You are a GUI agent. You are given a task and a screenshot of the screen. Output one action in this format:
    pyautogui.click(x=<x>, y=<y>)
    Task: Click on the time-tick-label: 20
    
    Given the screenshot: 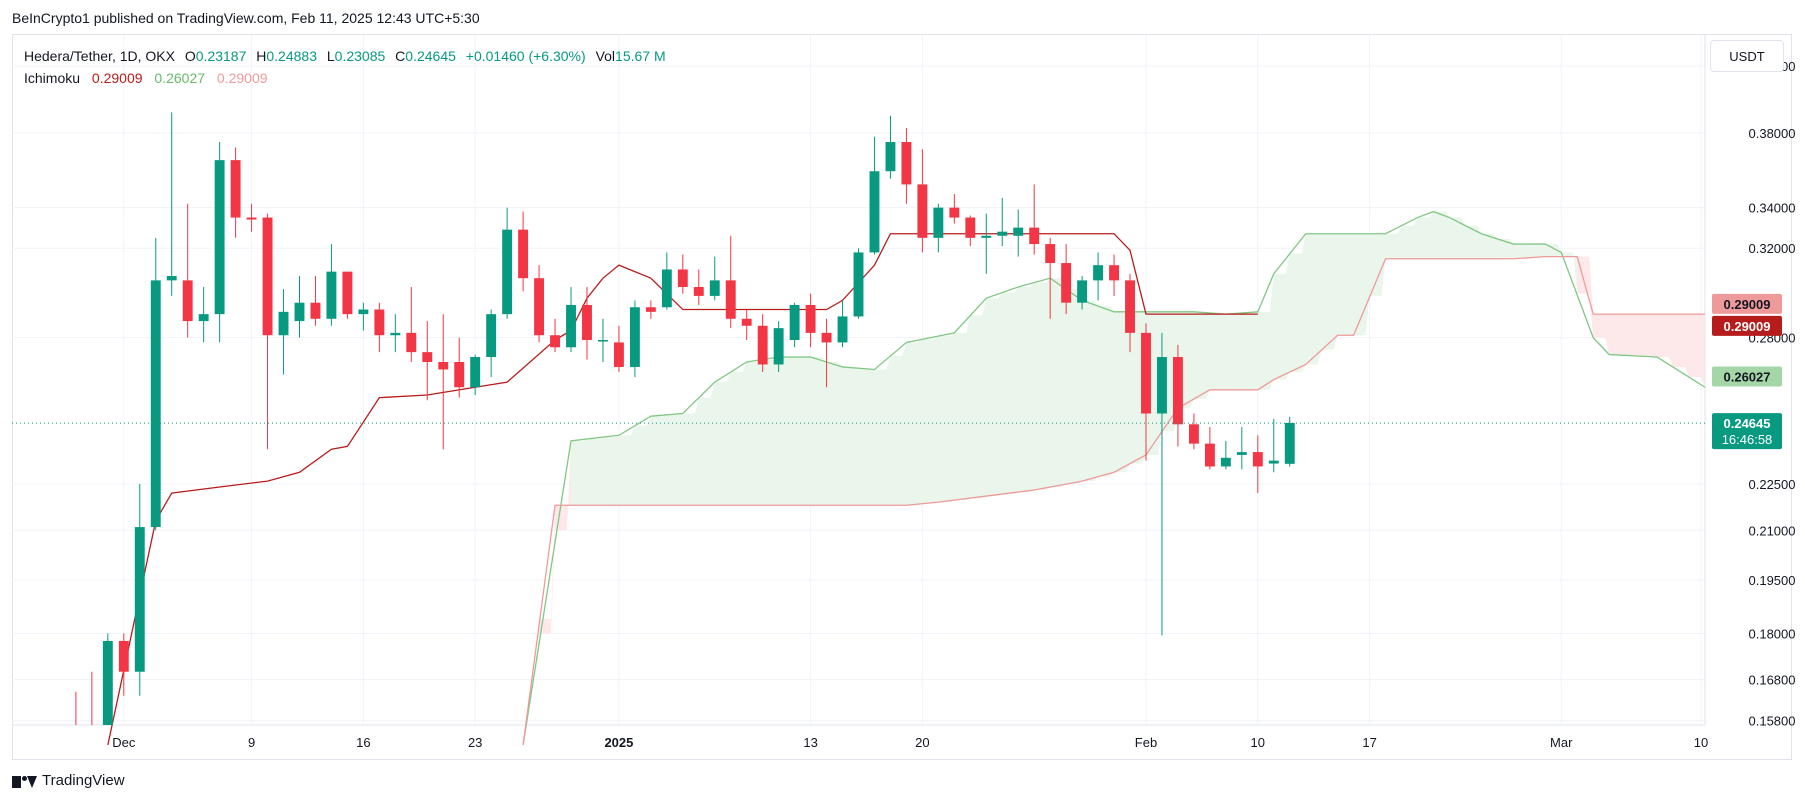 What is the action you would take?
    pyautogui.click(x=922, y=742)
    